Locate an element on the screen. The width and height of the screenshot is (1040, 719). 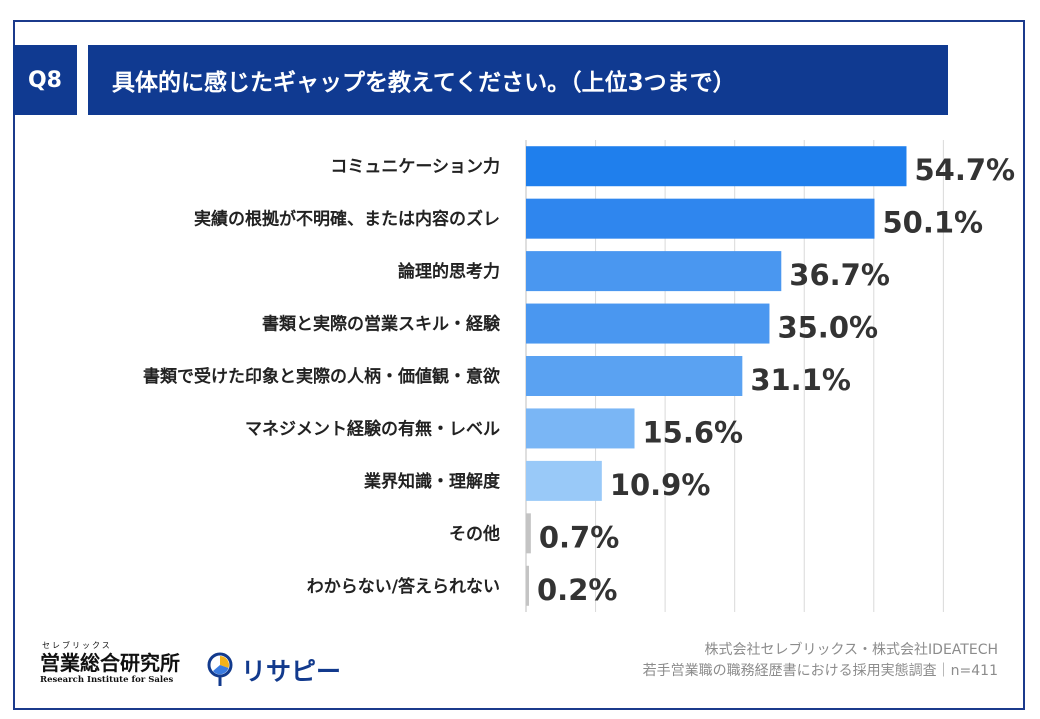
value-label: 0.7% is located at coordinates (579, 537).